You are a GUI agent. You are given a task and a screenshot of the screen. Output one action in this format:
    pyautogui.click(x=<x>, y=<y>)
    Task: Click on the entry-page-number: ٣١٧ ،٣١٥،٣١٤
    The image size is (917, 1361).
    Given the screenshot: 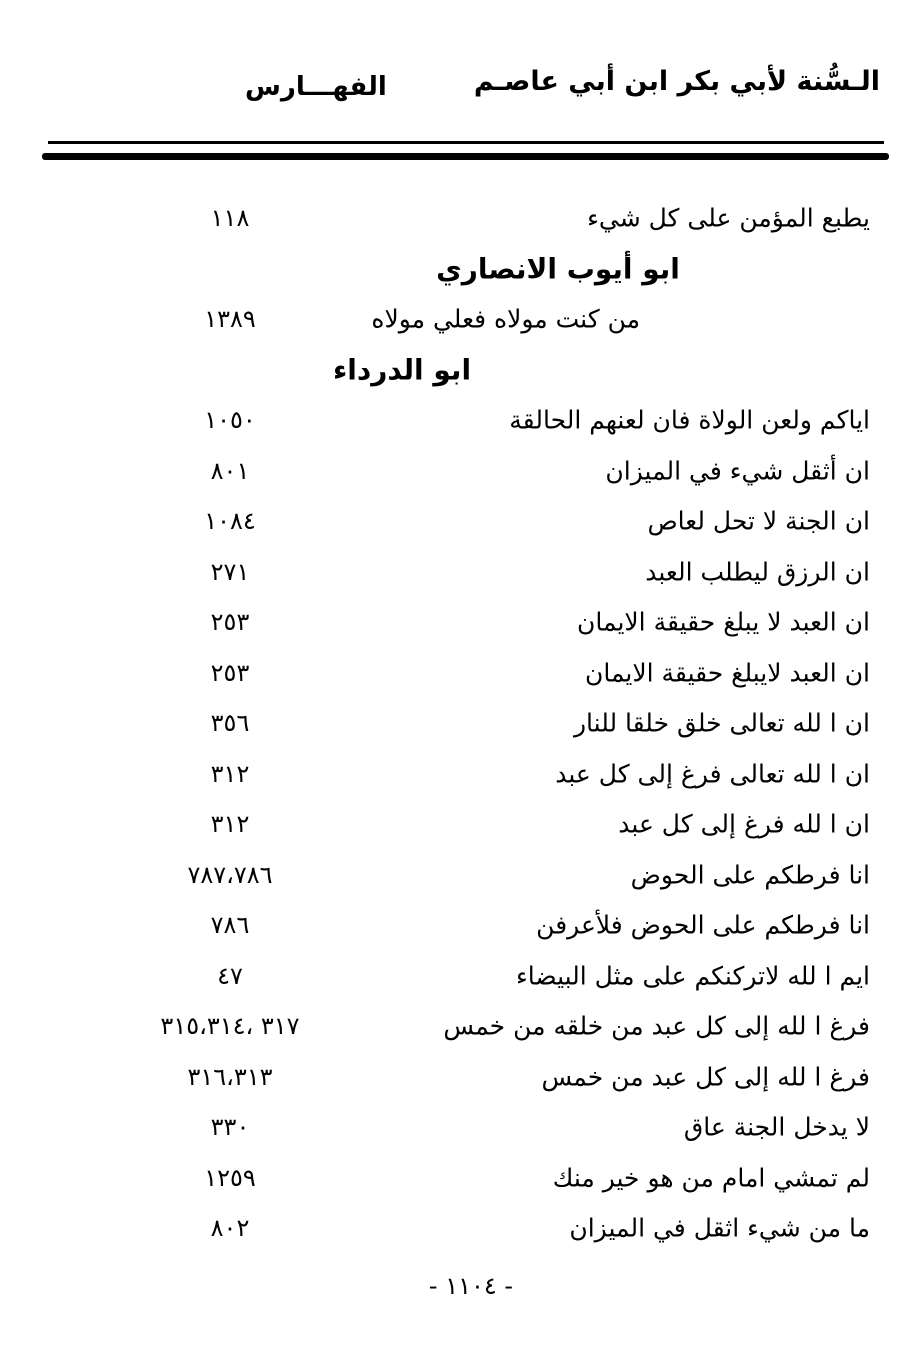 What is the action you would take?
    pyautogui.click(x=230, y=1026)
    